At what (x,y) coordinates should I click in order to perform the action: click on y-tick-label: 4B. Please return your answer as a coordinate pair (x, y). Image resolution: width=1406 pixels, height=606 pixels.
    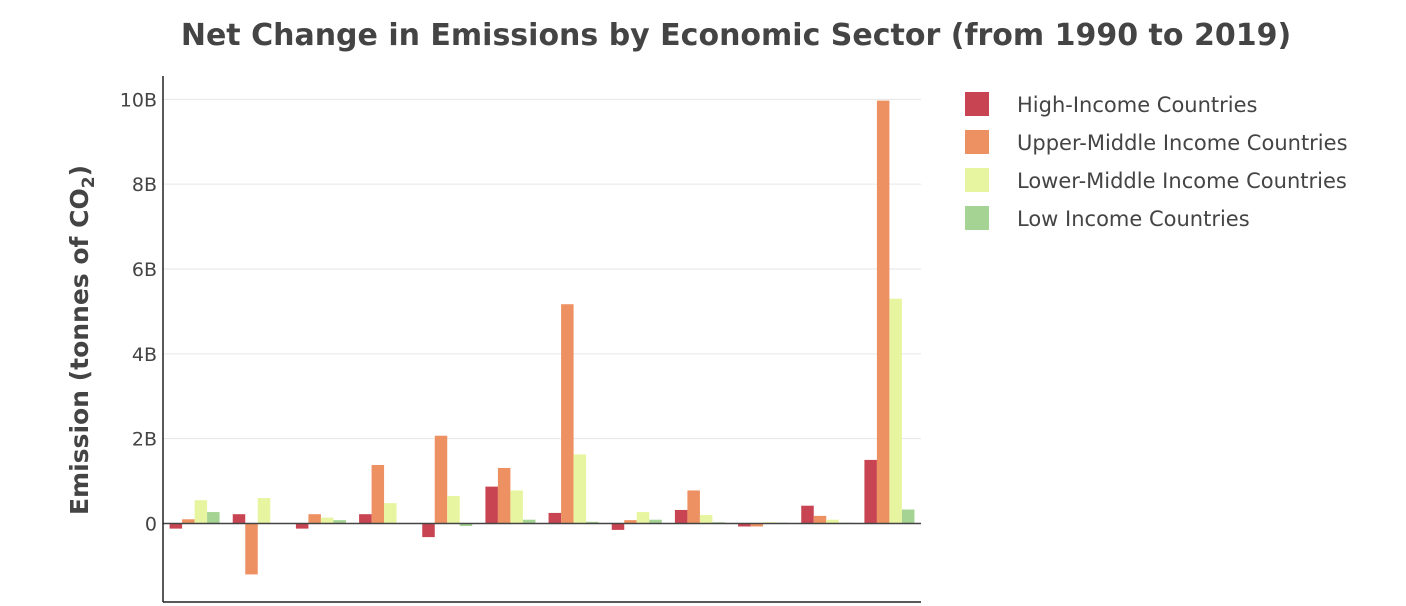
    Looking at the image, I should click on (144, 355).